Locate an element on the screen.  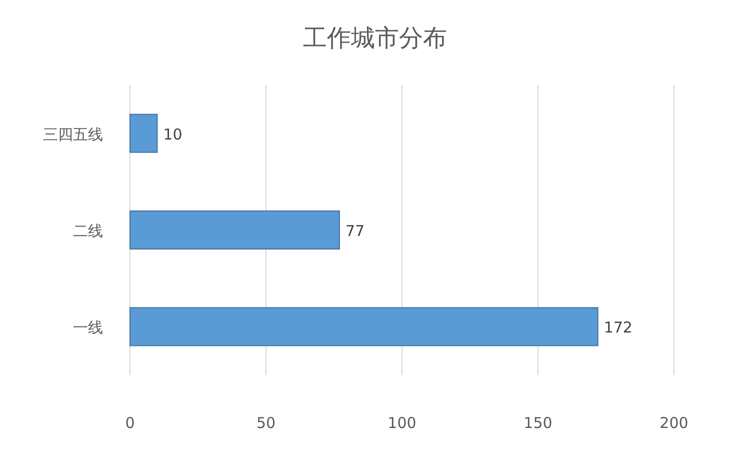
y-tick-label: 二线 is located at coordinates (88, 231).